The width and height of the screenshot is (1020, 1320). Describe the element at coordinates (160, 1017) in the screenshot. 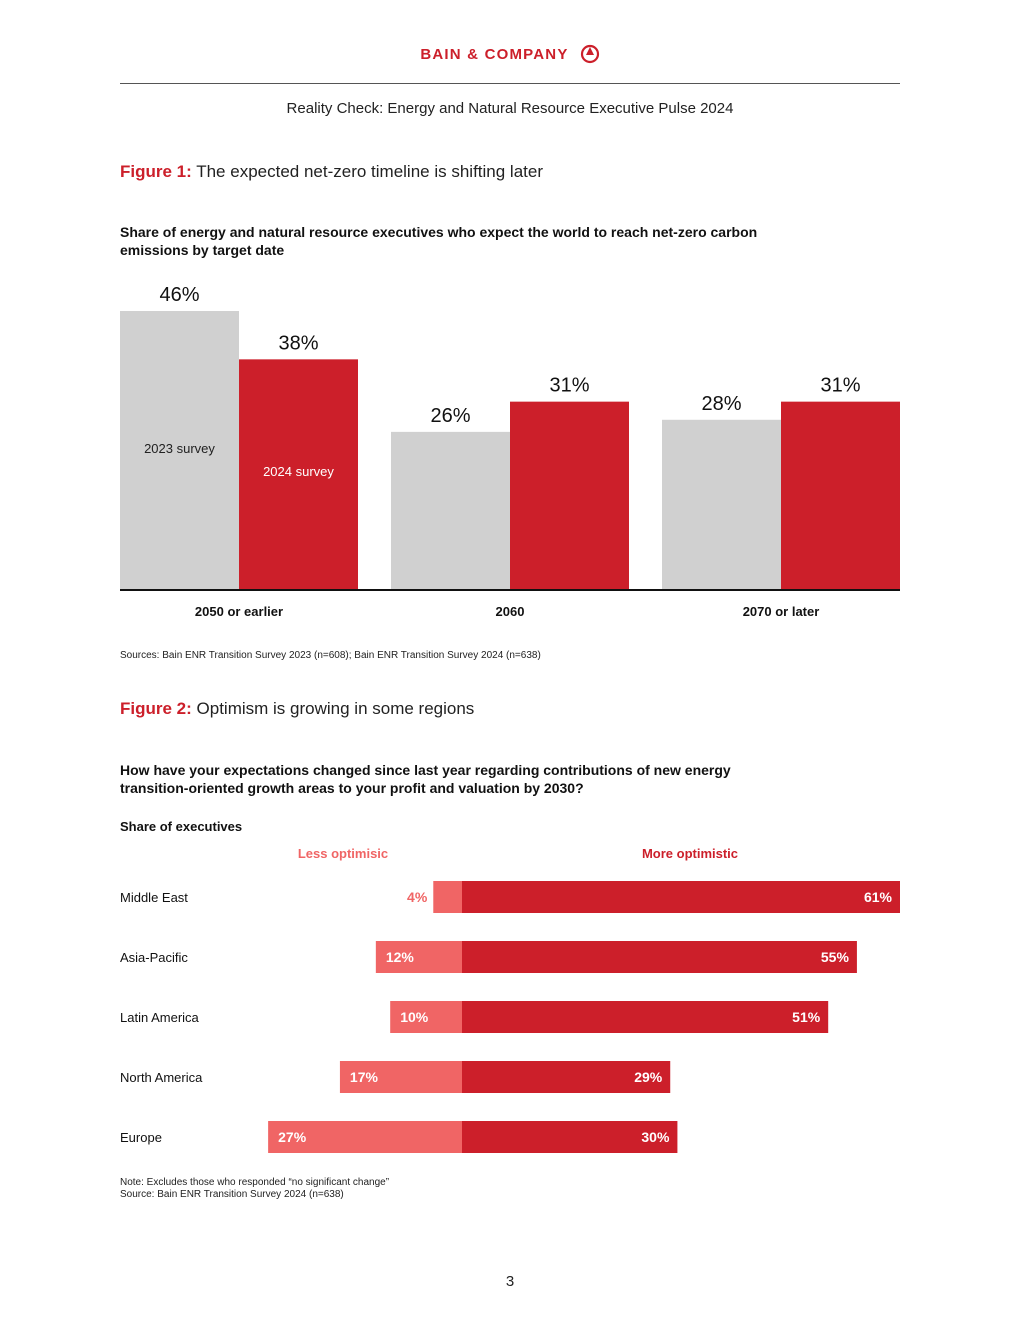

I see `region-label-latin-america: Latin America` at that location.